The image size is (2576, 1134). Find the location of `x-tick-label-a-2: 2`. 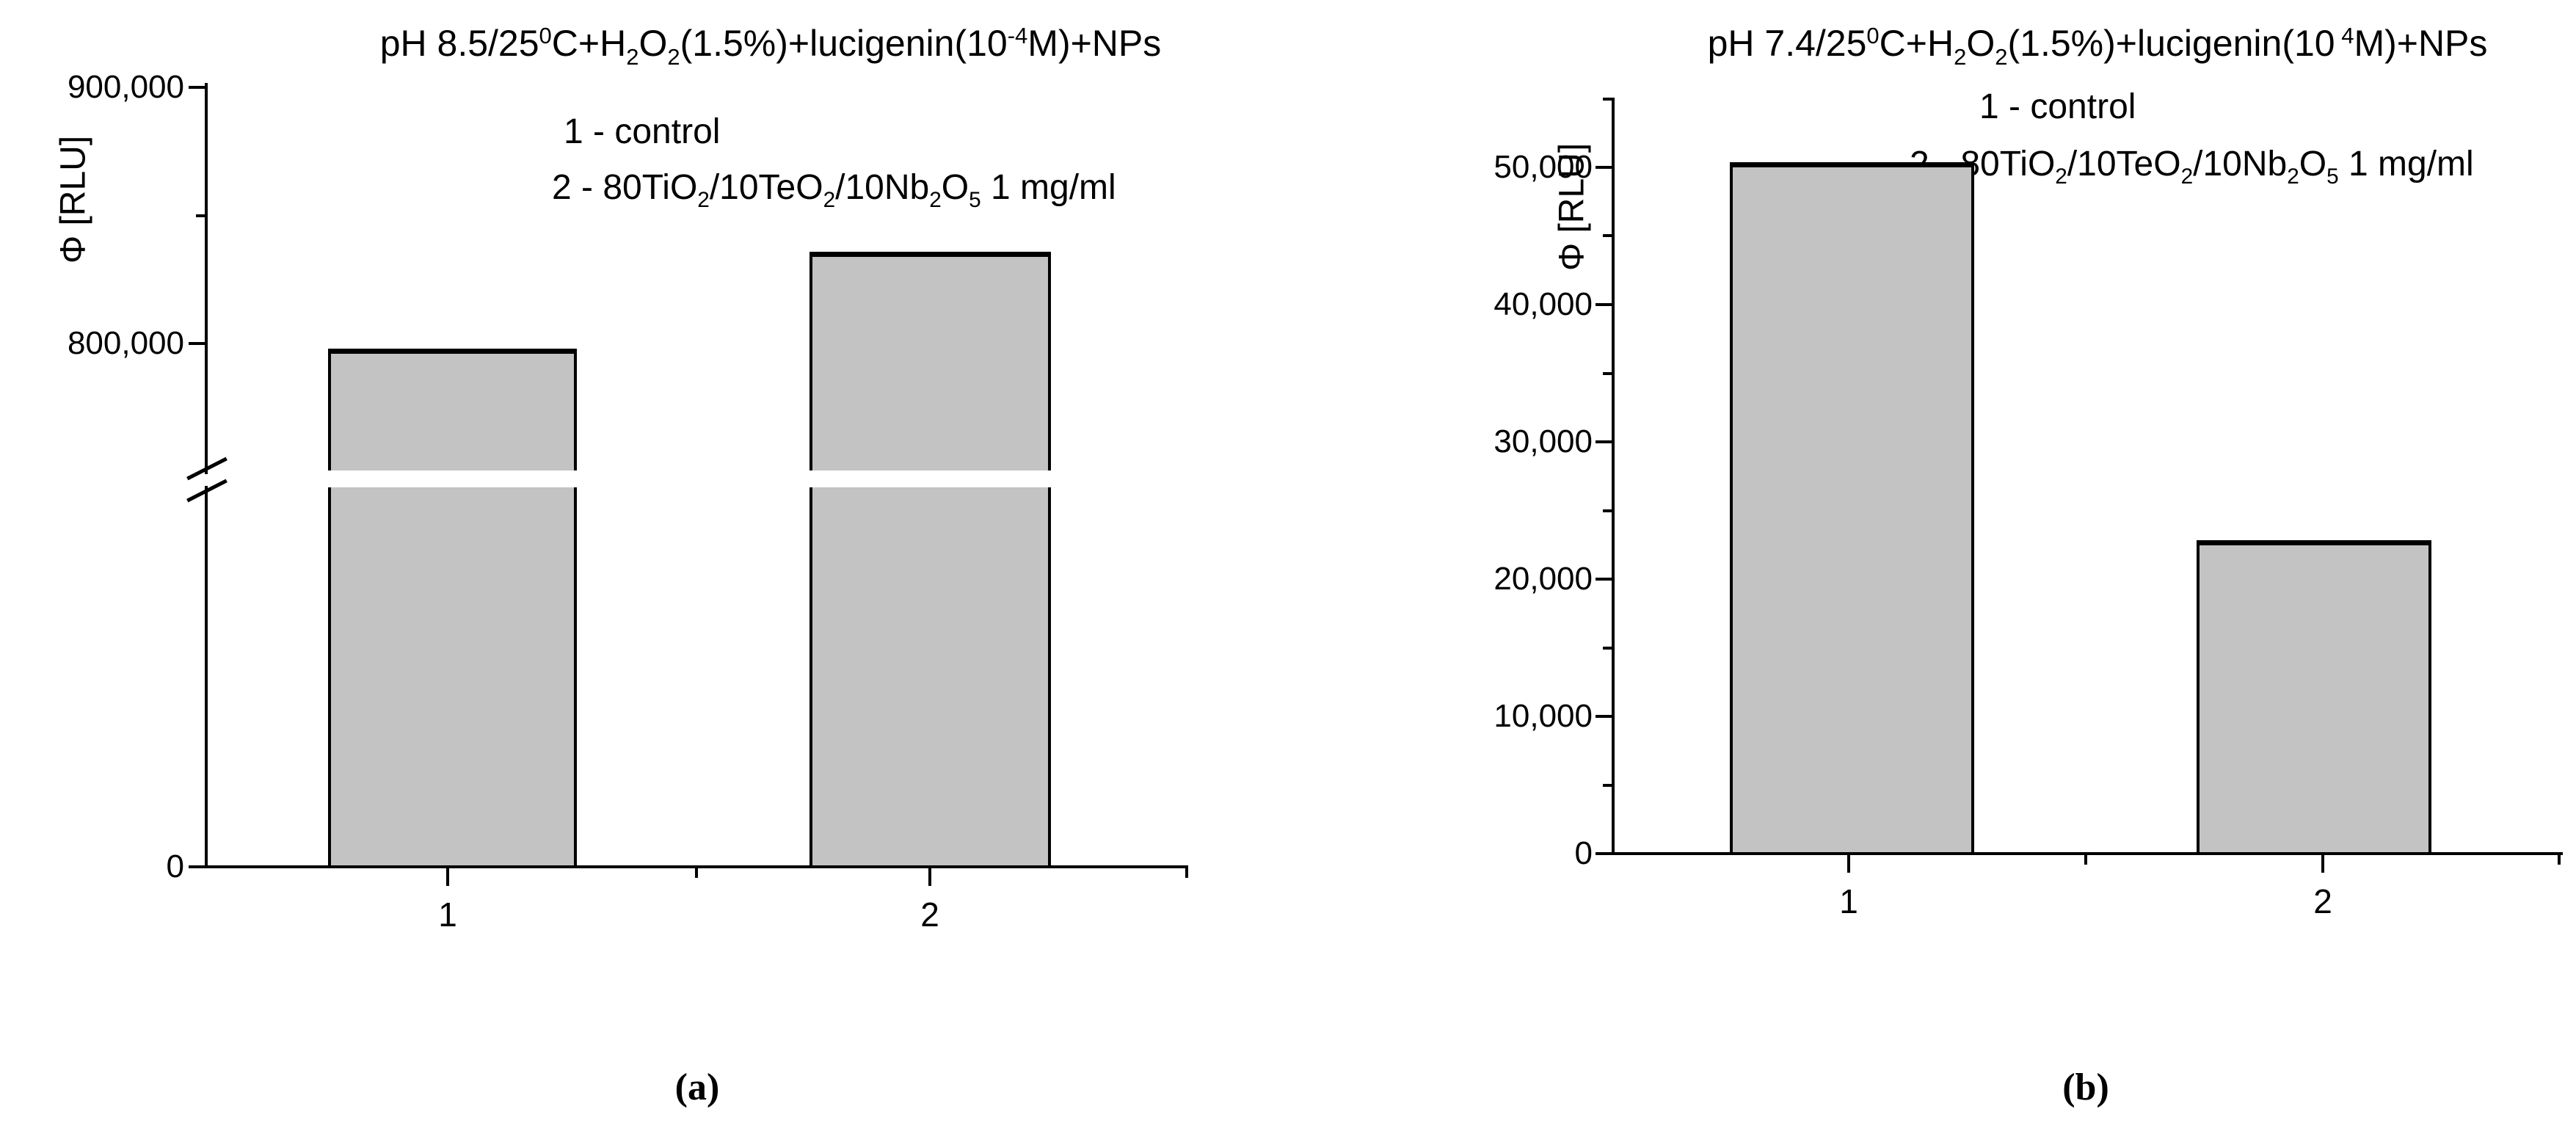

x-tick-label-a-2: 2 is located at coordinates (929, 914).